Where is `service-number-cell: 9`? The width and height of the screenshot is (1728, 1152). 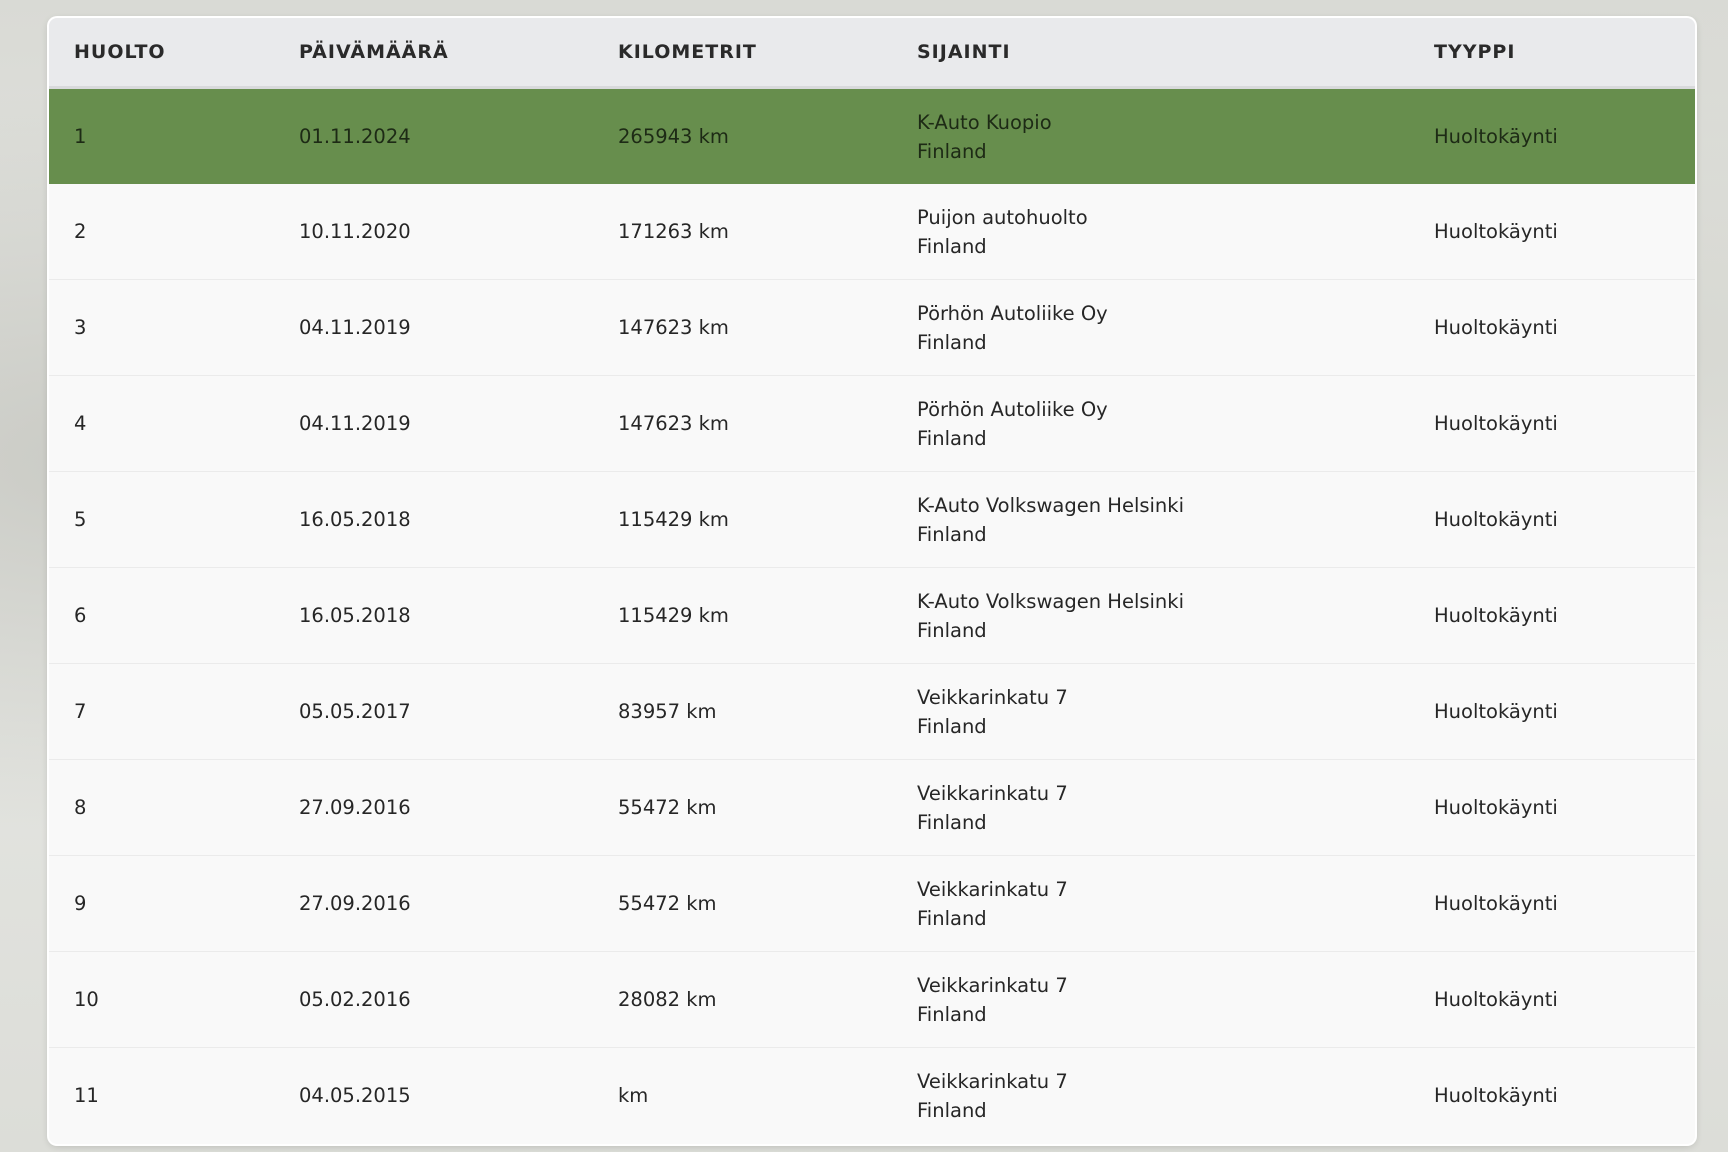
service-number-cell: 9 is located at coordinates (161, 903).